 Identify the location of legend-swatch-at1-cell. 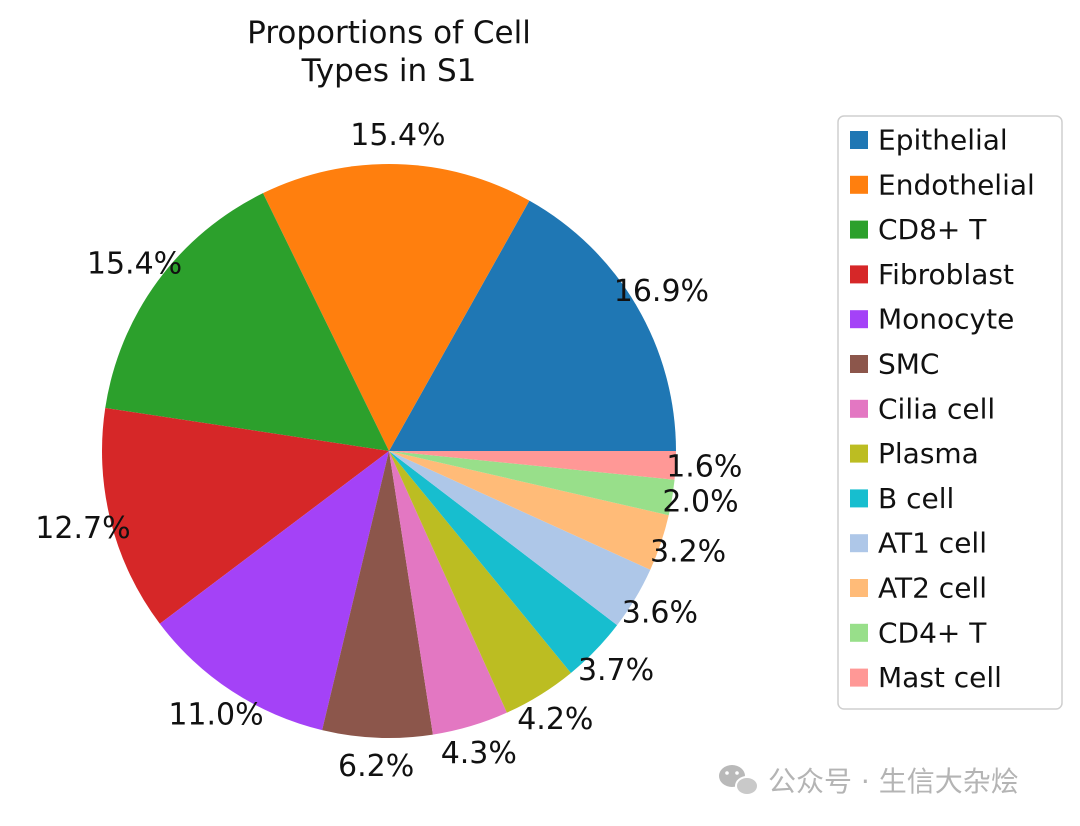
(859, 543).